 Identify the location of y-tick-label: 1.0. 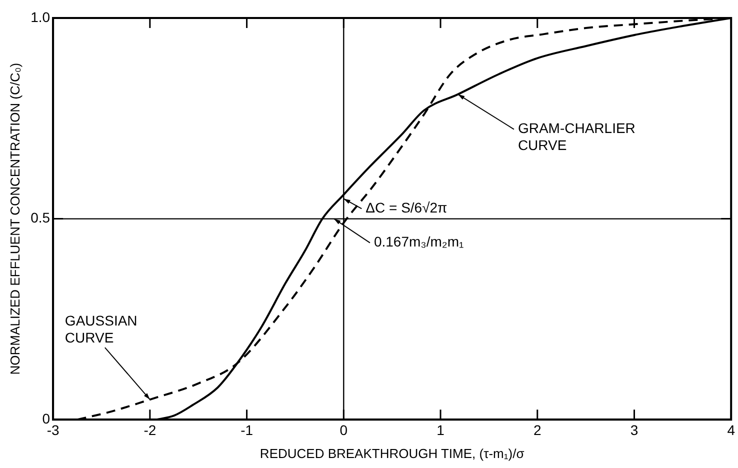
(40, 16).